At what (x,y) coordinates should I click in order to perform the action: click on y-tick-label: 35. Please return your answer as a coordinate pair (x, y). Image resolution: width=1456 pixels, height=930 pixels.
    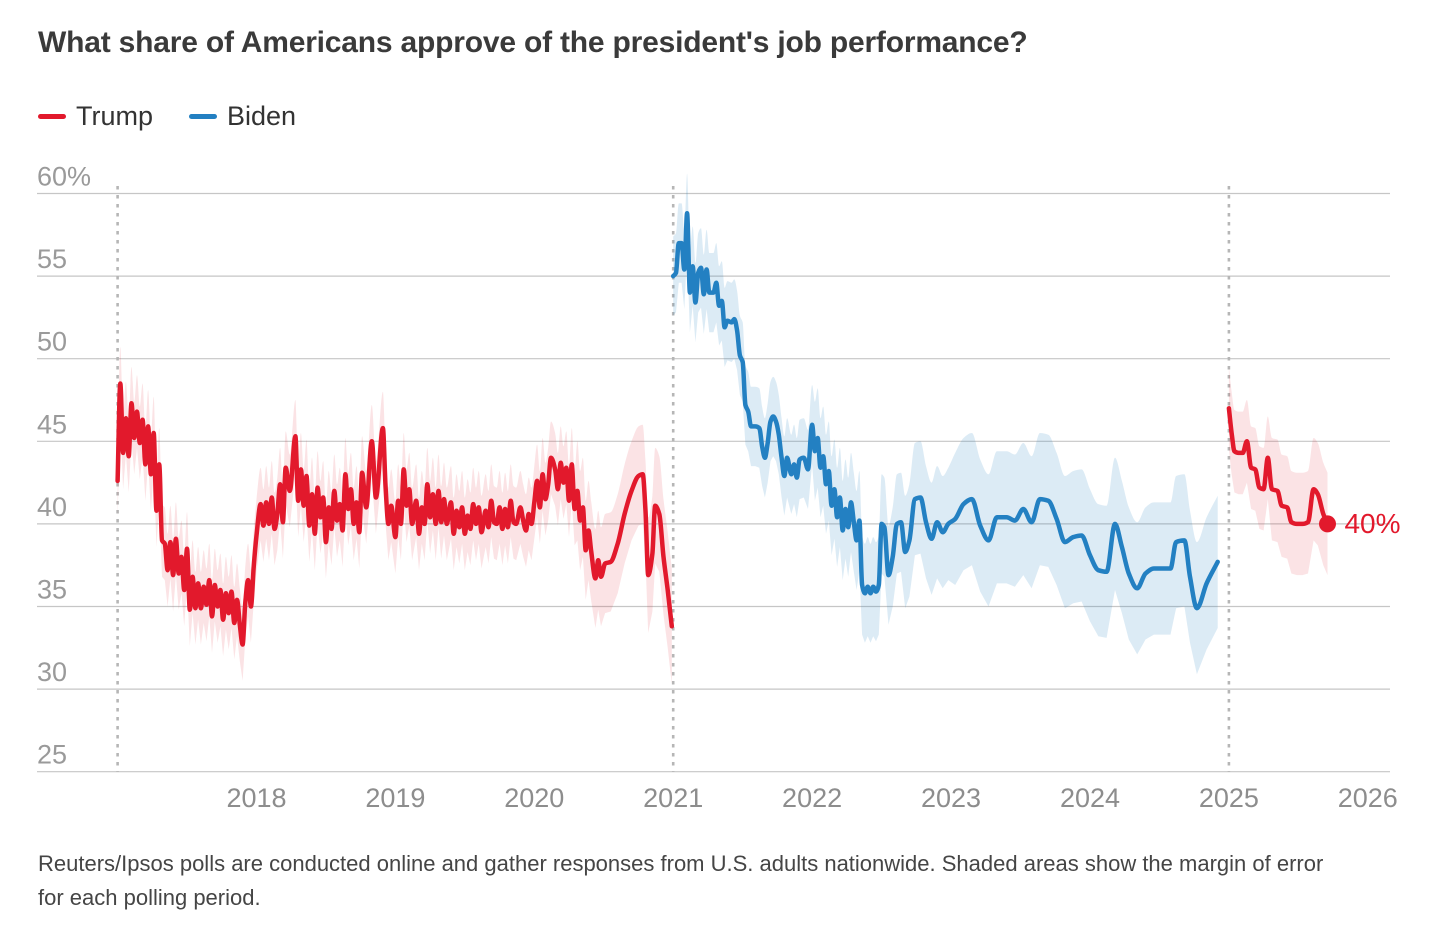
    Looking at the image, I should click on (52, 590).